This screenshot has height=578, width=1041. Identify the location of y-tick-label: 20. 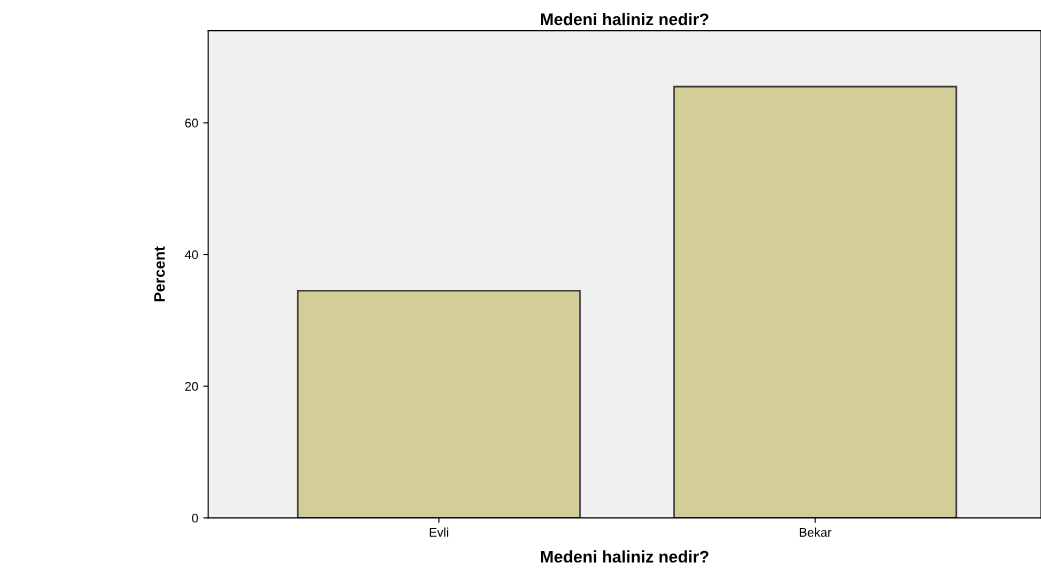
(191, 386).